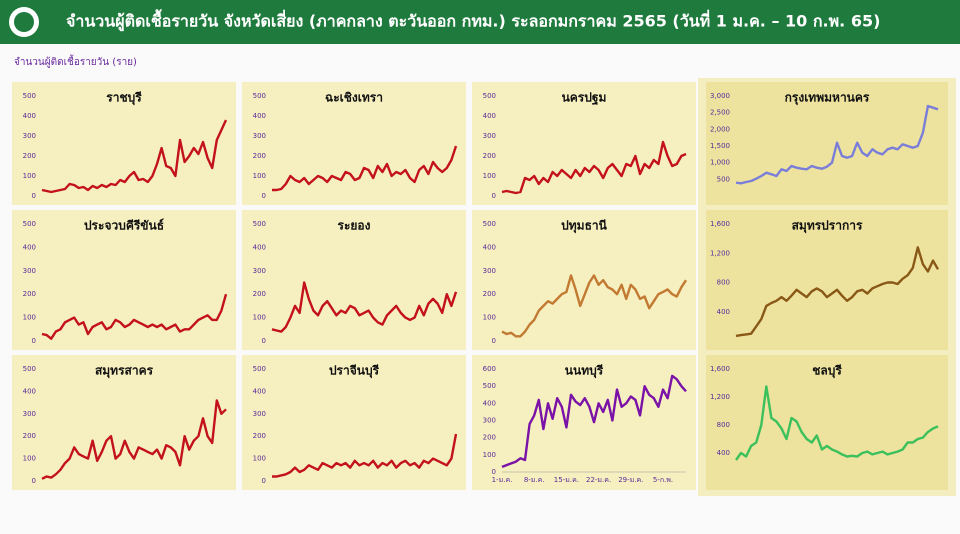  Describe the element at coordinates (566, 480) in the screenshot. I see `x-tick-label: 15-ม.ค.` at that location.